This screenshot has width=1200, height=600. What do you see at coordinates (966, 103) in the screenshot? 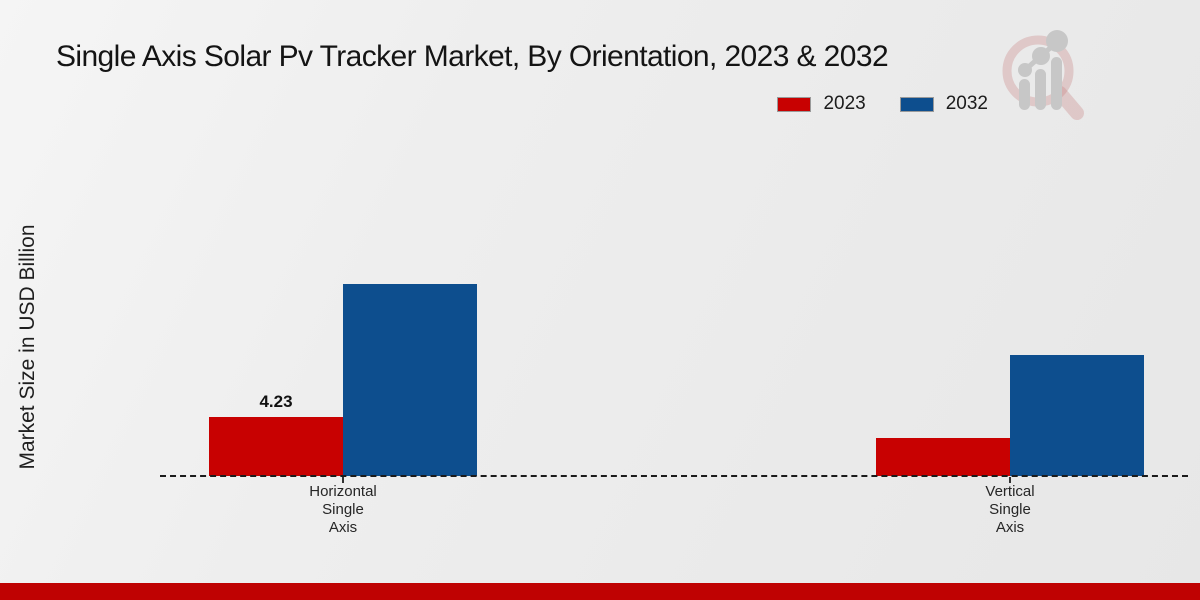
I see `legend-label: 2032` at bounding box center [966, 103].